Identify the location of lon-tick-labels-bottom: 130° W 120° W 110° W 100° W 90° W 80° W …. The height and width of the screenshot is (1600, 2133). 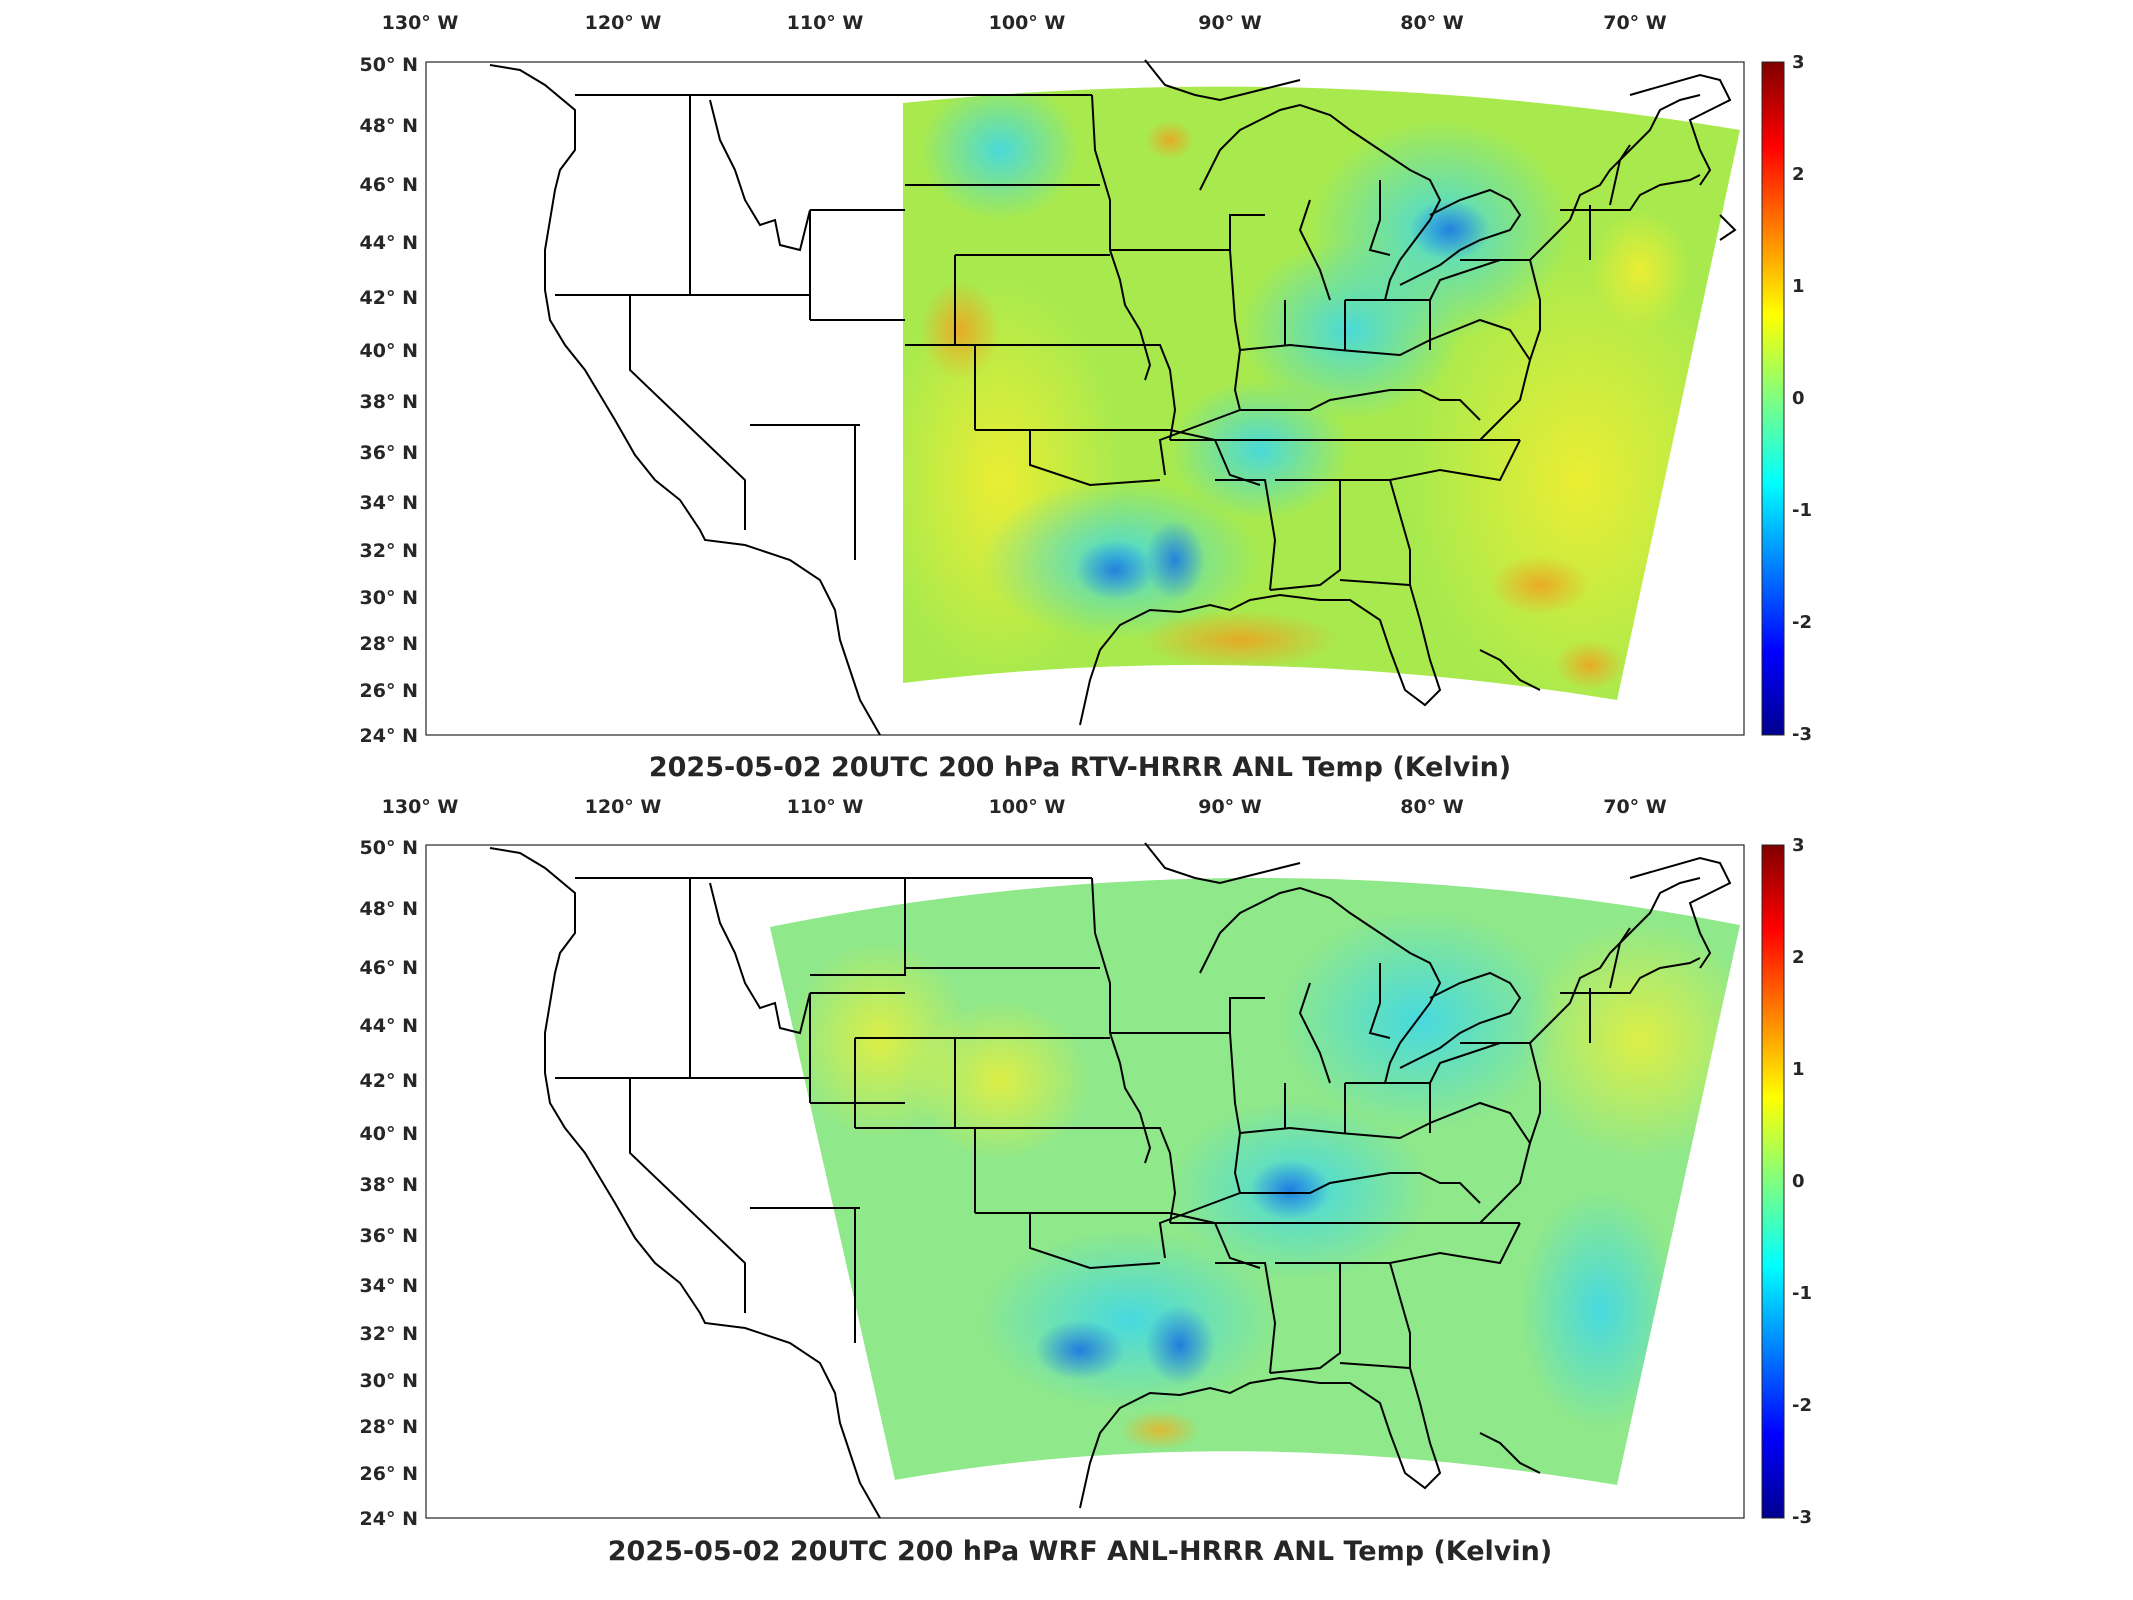
(1024, 807).